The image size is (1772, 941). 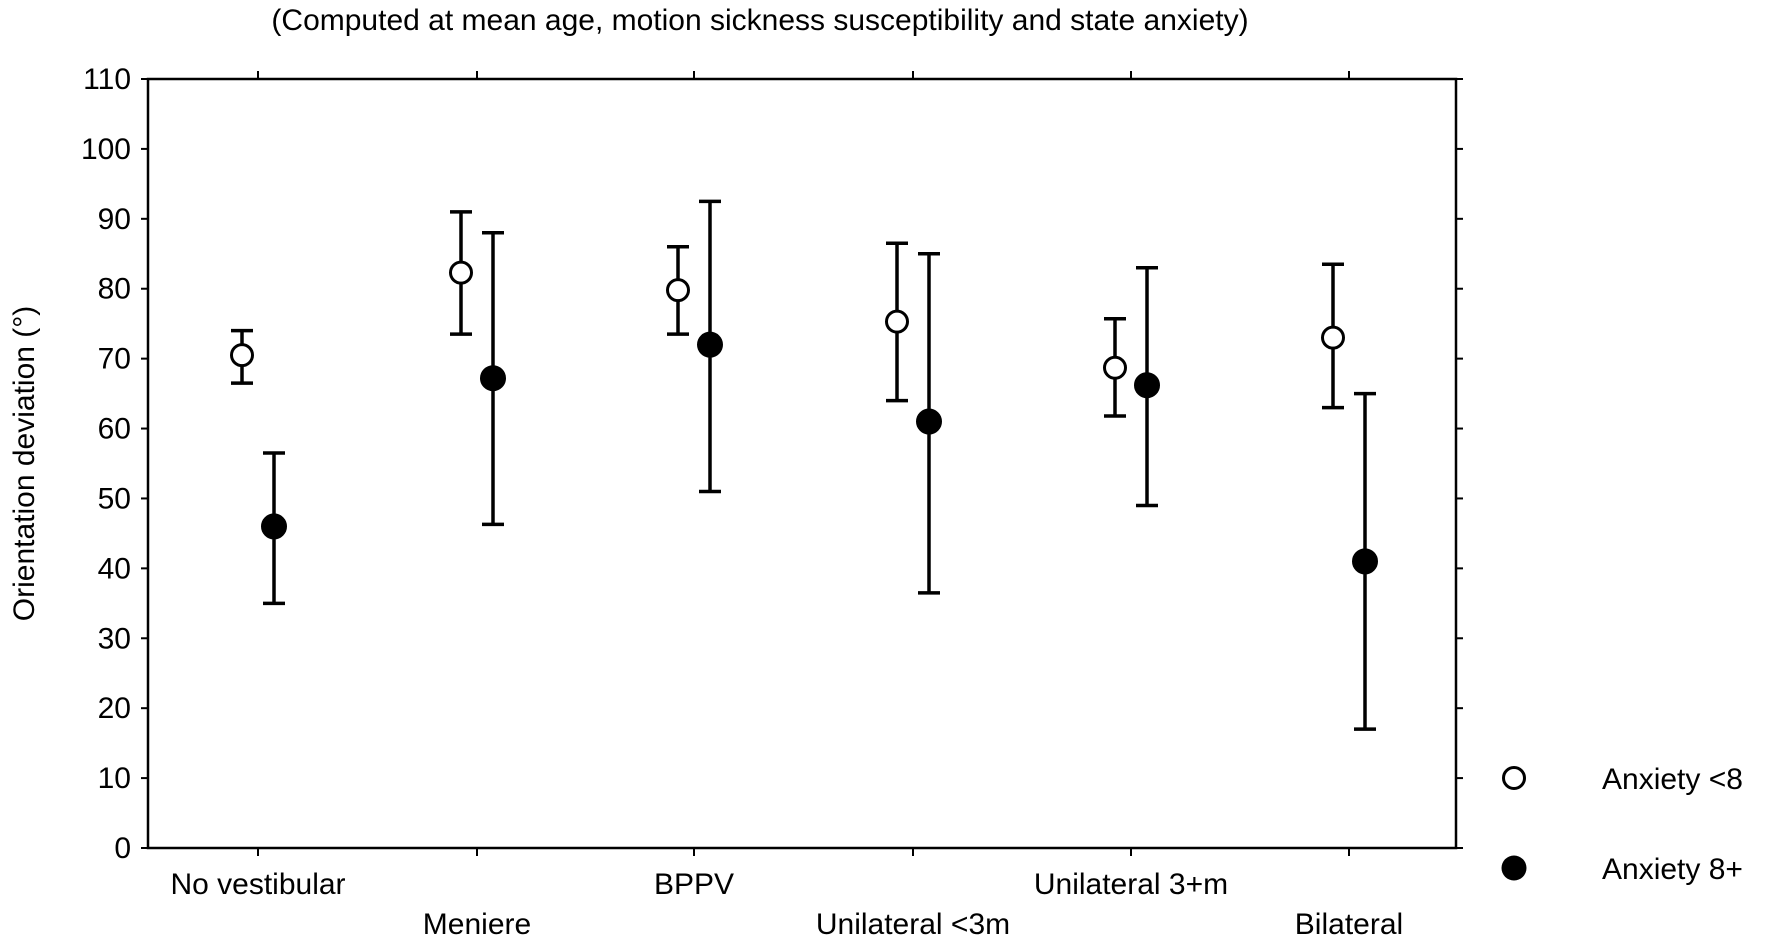 I want to click on y-tick-label: 100, so click(x=106, y=149).